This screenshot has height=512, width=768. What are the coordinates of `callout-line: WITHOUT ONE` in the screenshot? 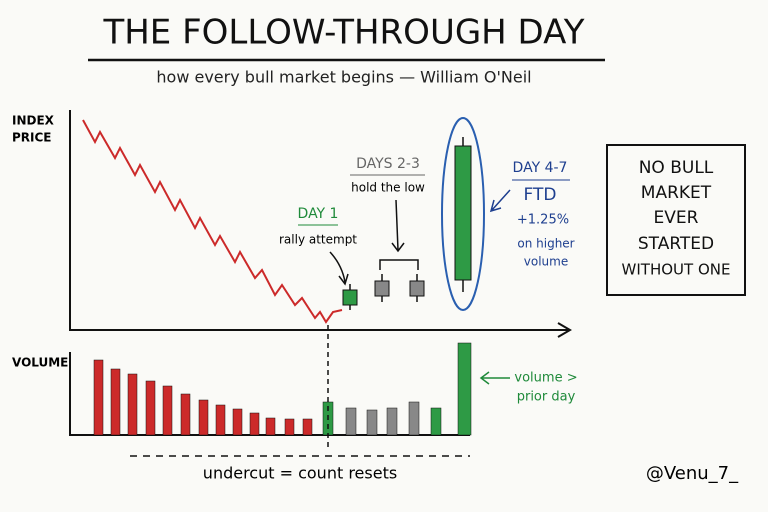 It's located at (676, 270).